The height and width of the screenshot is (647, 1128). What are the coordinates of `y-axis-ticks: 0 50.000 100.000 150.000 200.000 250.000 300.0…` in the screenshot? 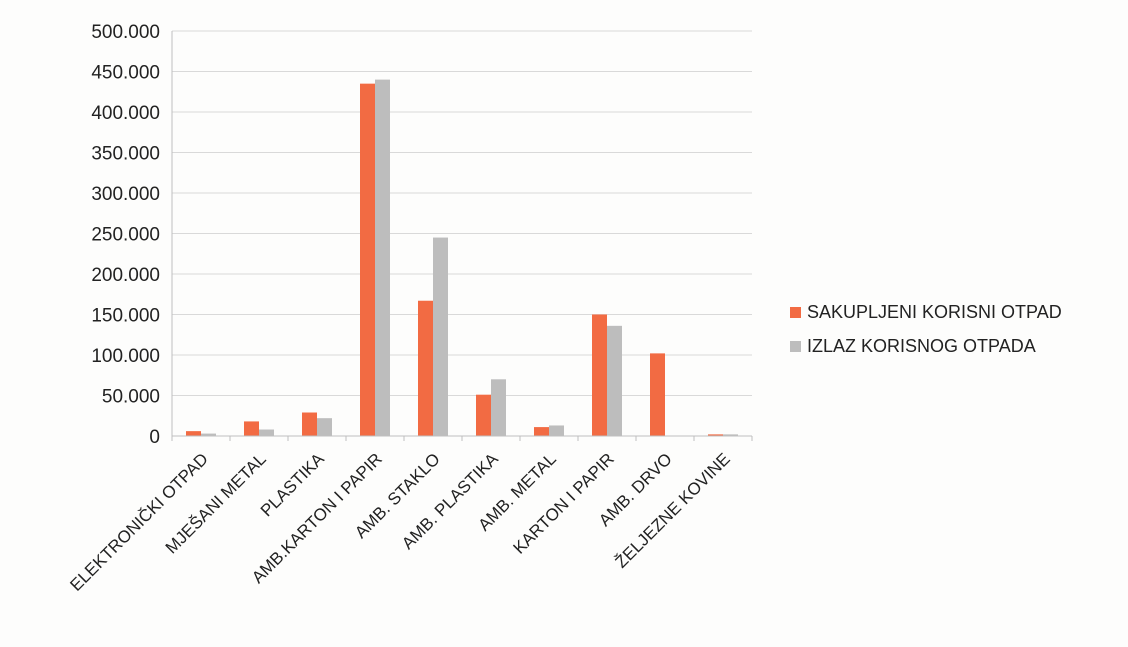 It's located at (125, 235).